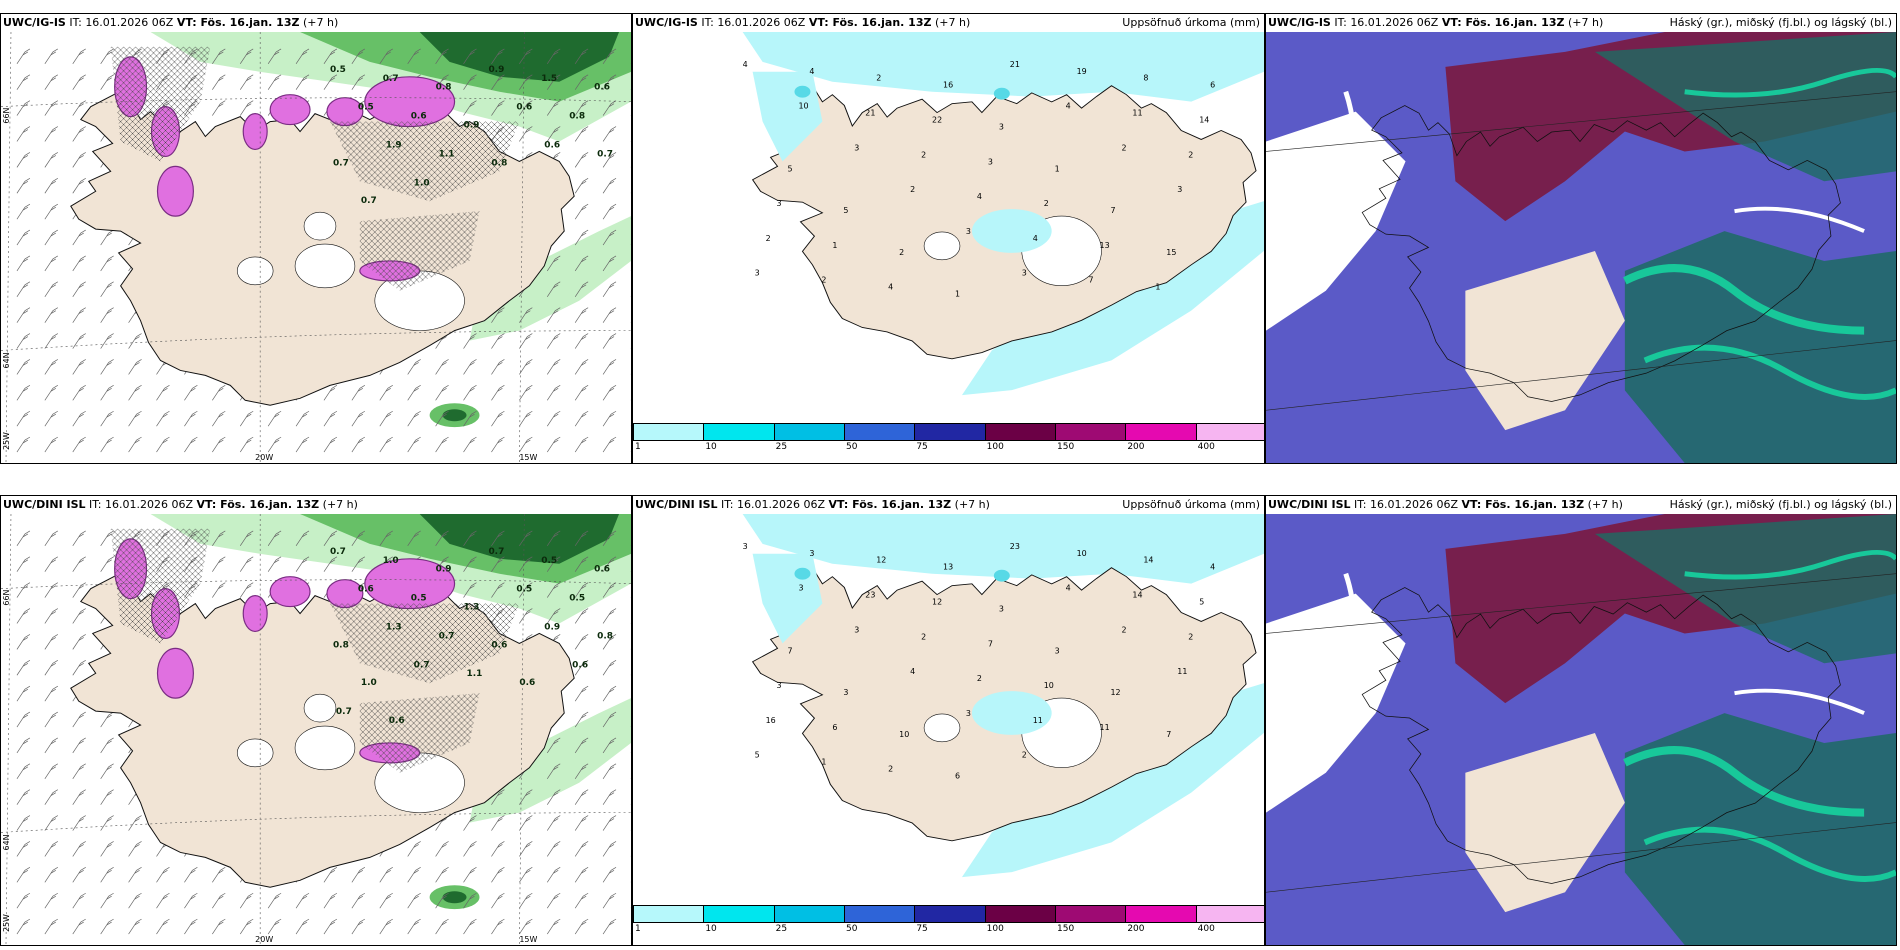 The width and height of the screenshot is (1900, 950). I want to click on legend-label: 50, so click(852, 929).